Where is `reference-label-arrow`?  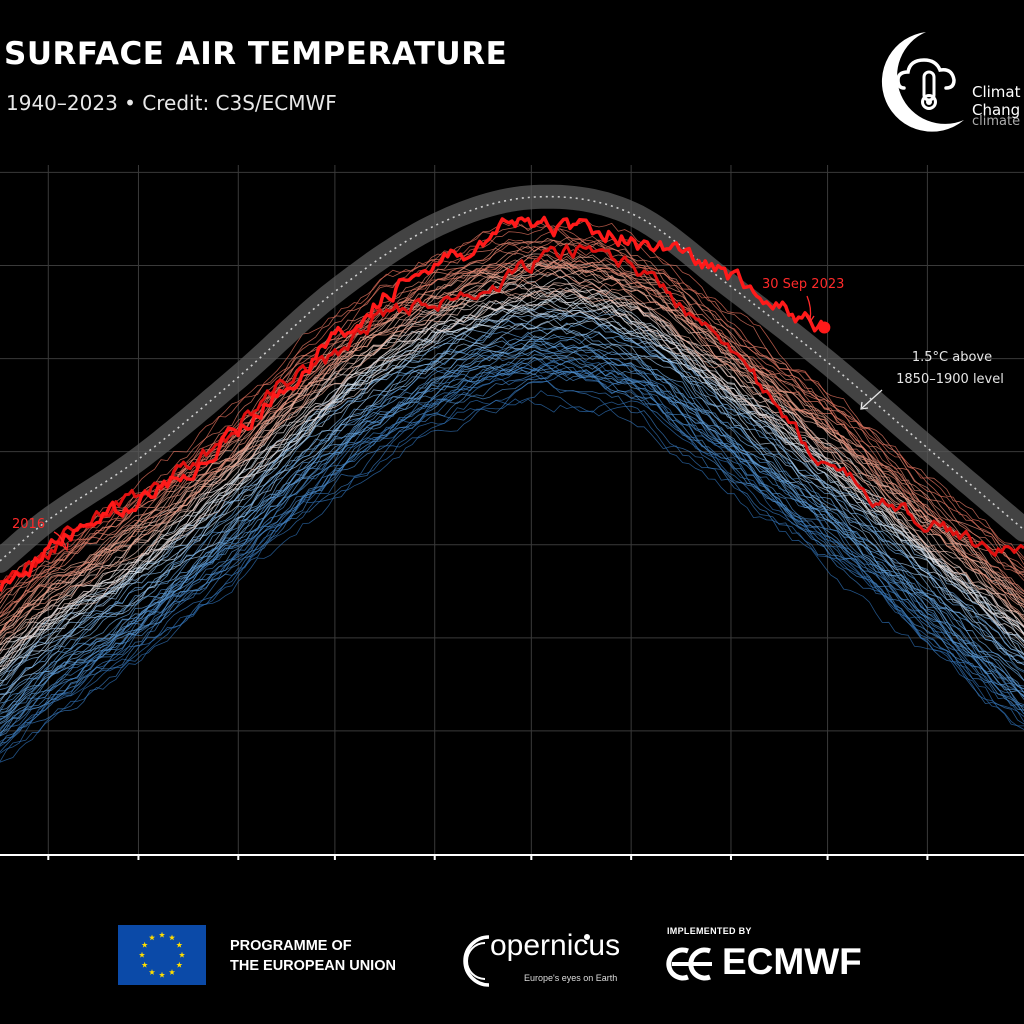
reference-label-arrow is located at coordinates (872, 399).